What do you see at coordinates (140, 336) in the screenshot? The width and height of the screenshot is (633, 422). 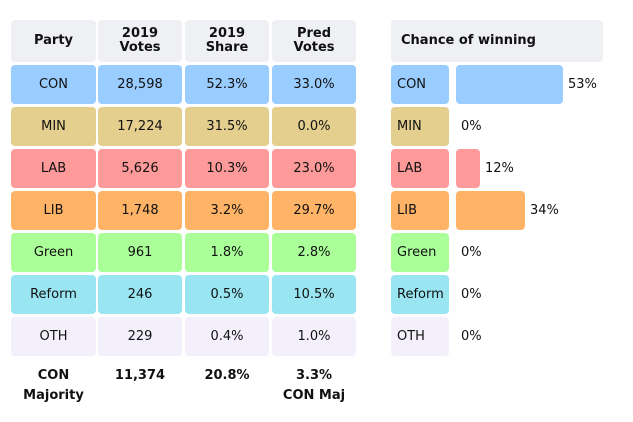 I see `votes-cell: 229` at bounding box center [140, 336].